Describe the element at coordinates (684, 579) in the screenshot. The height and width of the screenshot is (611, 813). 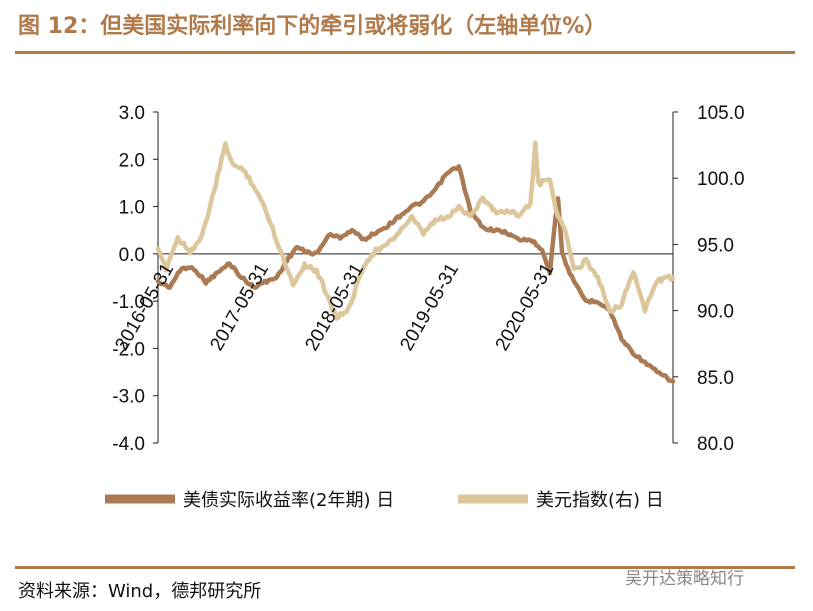
I see `watermark: 吴开达策略知行` at that location.